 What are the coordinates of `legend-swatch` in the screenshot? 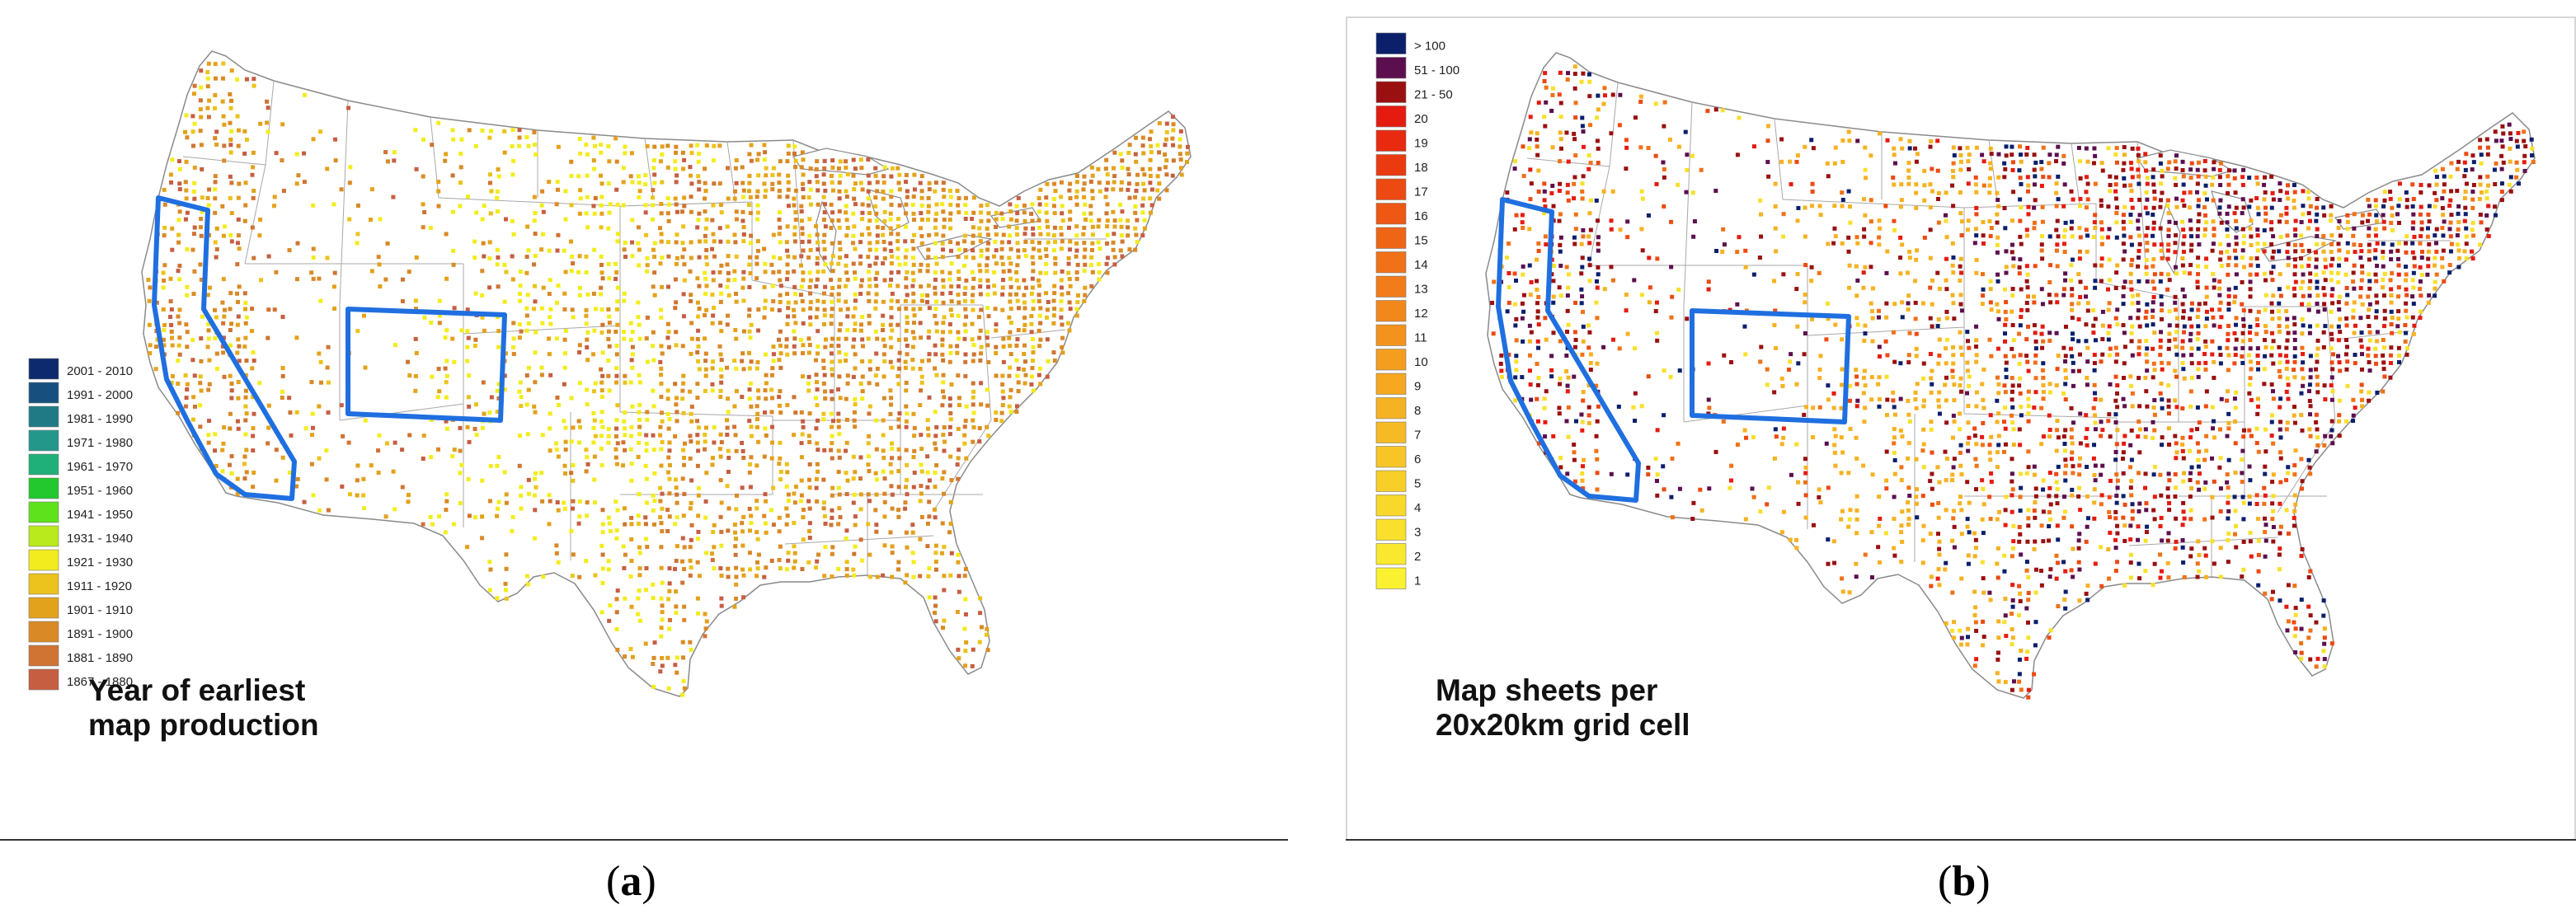 It's located at (43, 417).